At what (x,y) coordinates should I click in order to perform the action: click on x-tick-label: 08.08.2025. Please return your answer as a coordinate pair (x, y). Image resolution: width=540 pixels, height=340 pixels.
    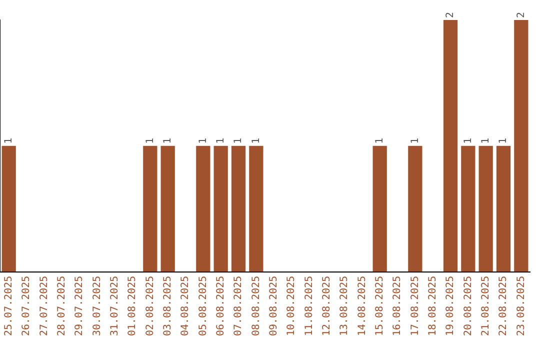
    Looking at the image, I should click on (256, 306).